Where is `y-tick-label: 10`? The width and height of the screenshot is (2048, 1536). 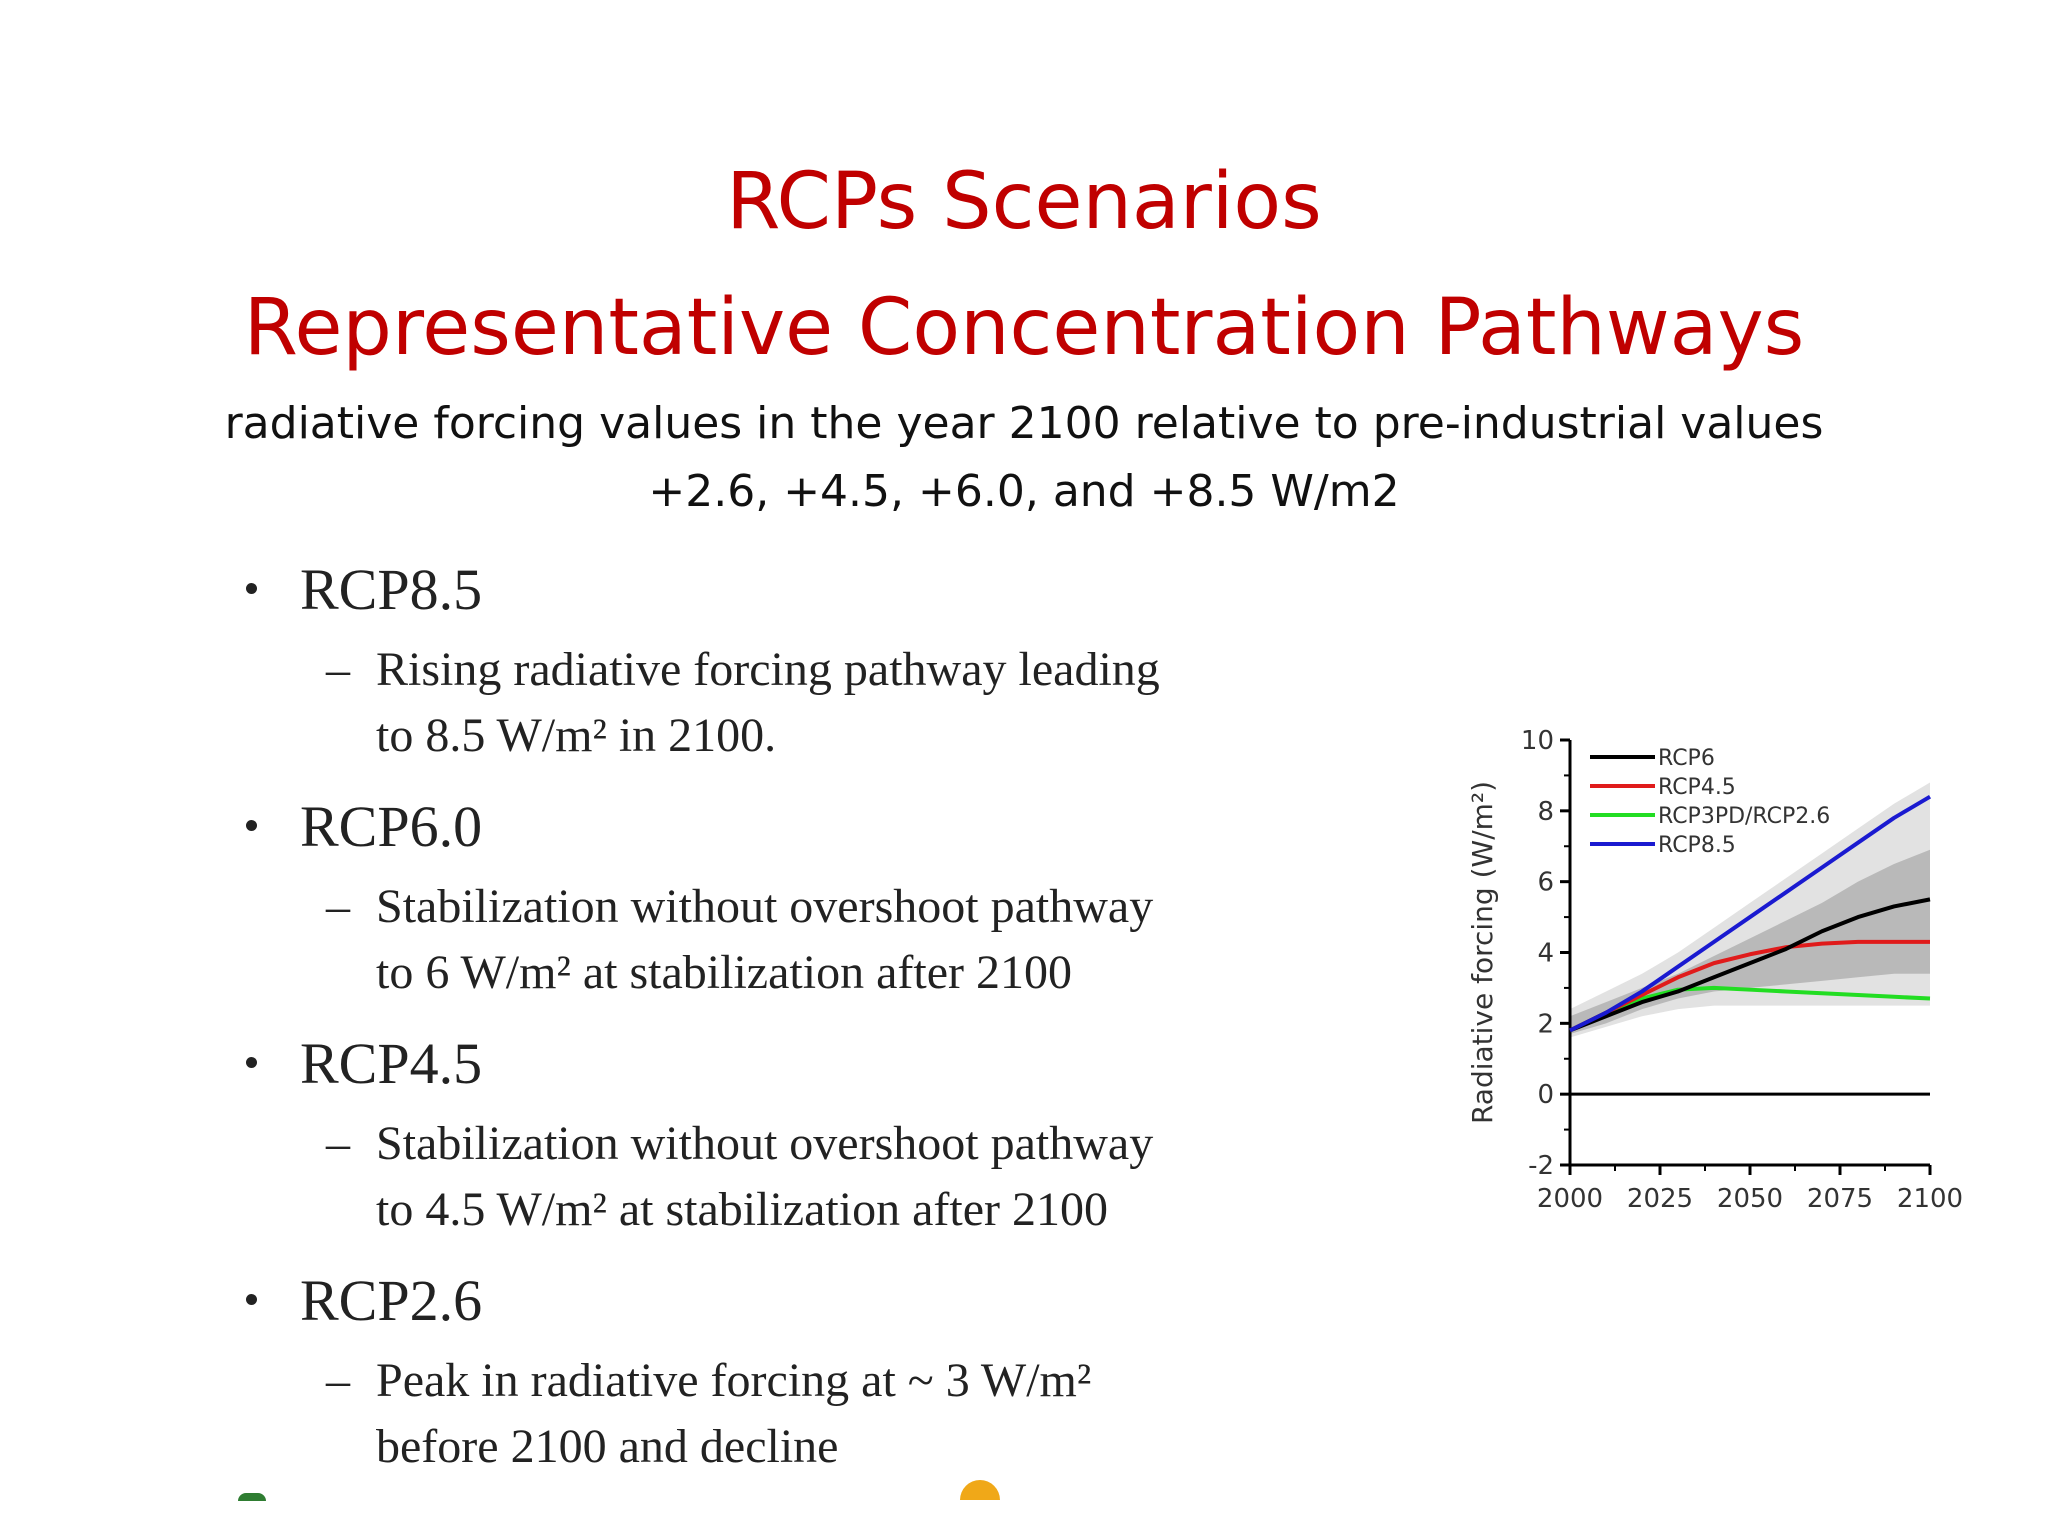 y-tick-label: 10 is located at coordinates (1537, 741).